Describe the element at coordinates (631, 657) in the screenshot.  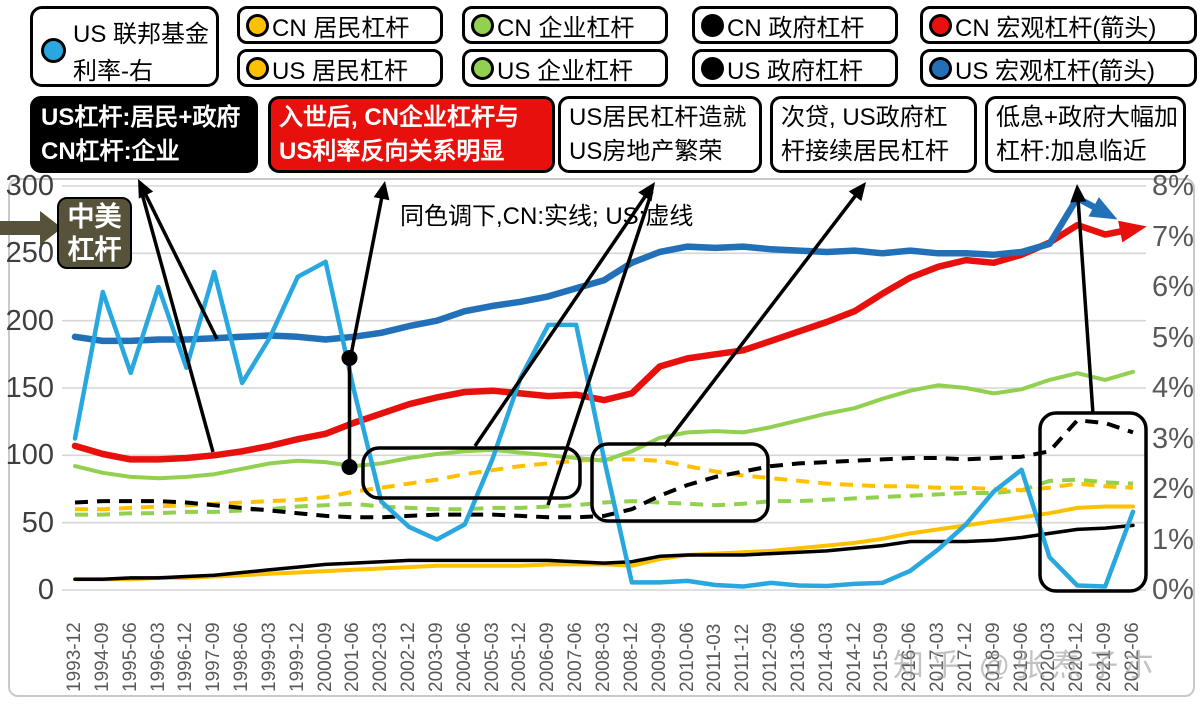
I see `x-axis-tick: 2008-12` at that location.